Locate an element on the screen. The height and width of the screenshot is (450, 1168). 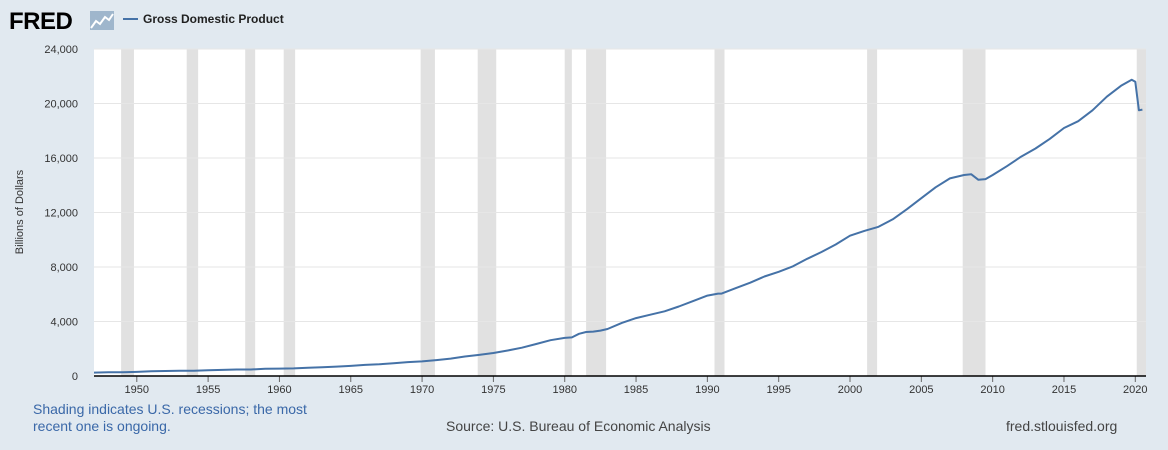
y-axis-label: Billions of Dollars is located at coordinates (20, 211).